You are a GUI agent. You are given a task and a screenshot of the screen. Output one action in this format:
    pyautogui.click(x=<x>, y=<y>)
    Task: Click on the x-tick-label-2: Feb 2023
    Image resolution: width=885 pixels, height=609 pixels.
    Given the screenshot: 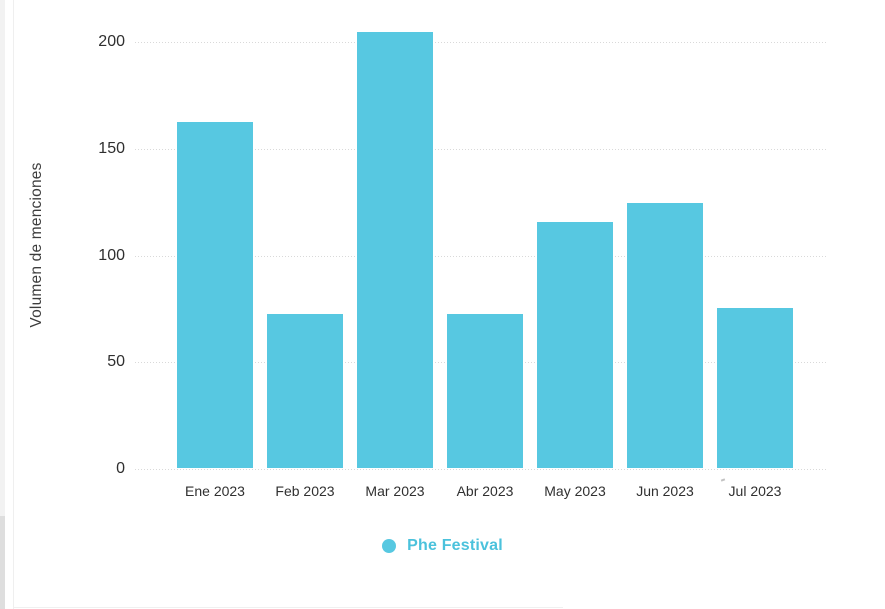 What is the action you would take?
    pyautogui.click(x=305, y=491)
    